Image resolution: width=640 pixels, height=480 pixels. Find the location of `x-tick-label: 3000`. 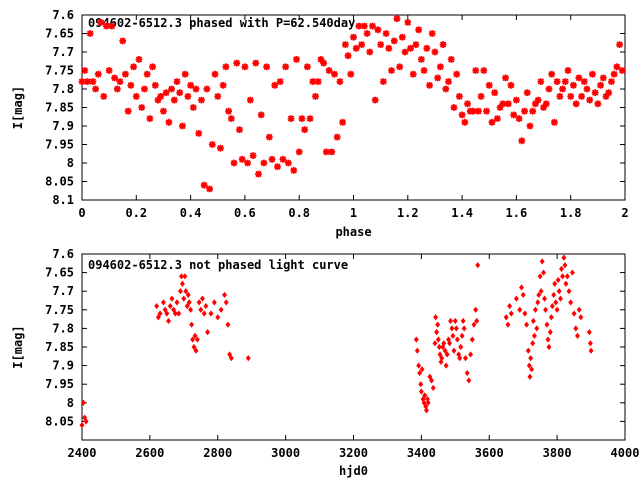

x-tick-label: 3000 is located at coordinates (285, 453).